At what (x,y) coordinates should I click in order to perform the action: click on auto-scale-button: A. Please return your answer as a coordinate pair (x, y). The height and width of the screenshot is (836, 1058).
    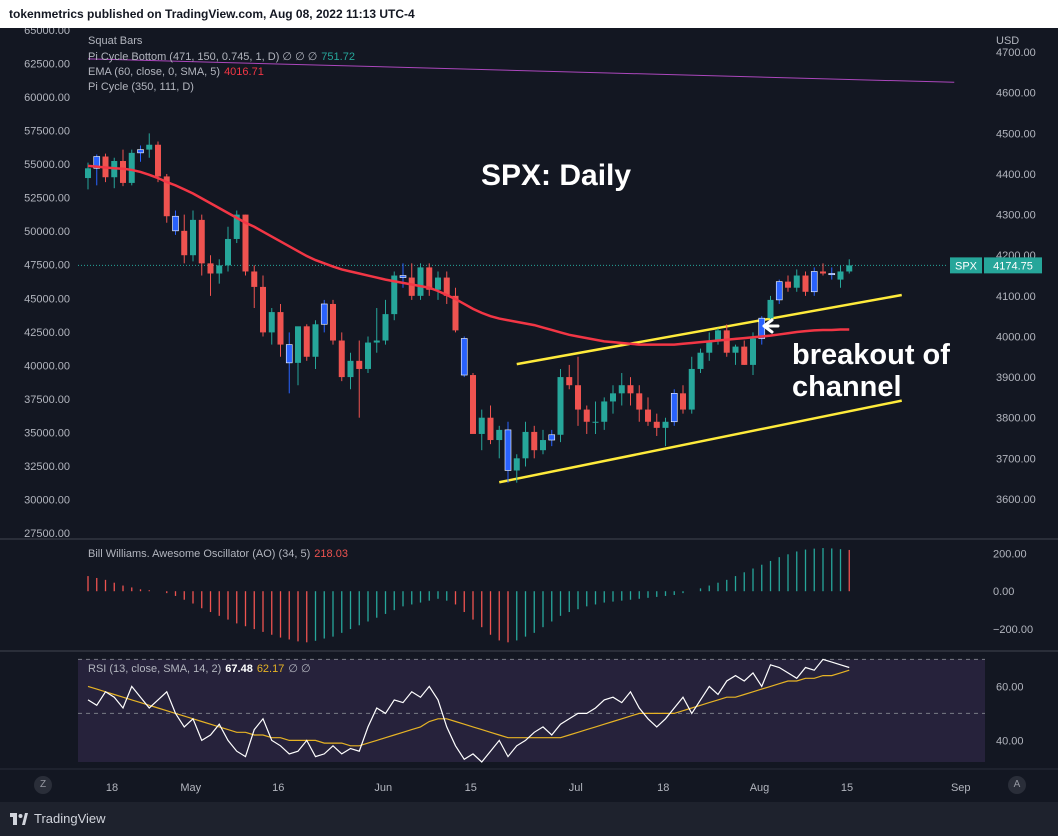
    Looking at the image, I should click on (1017, 785).